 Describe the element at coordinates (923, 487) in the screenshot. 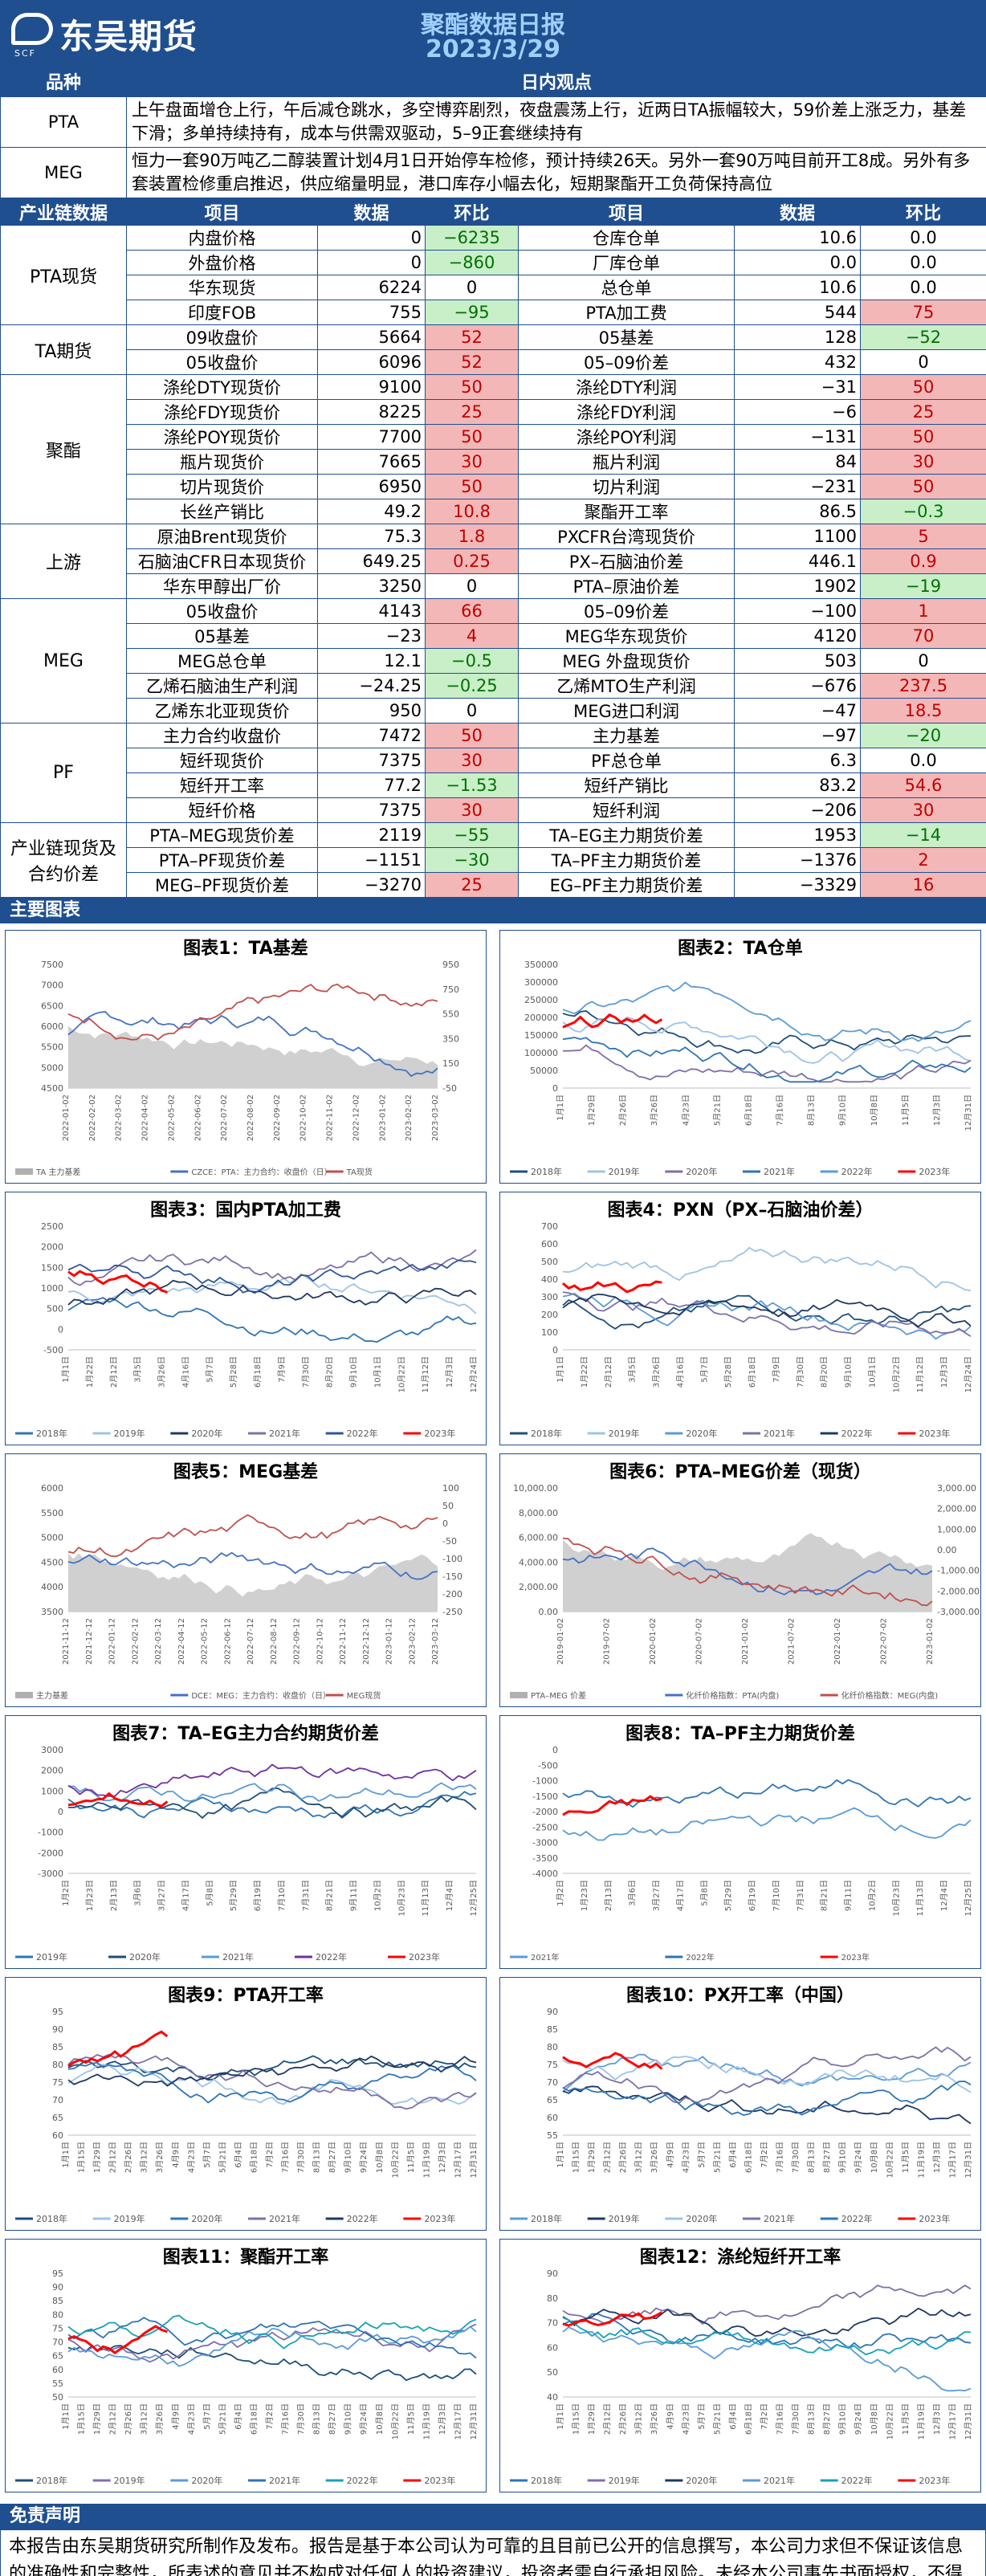

I see `item-change: 50` at that location.